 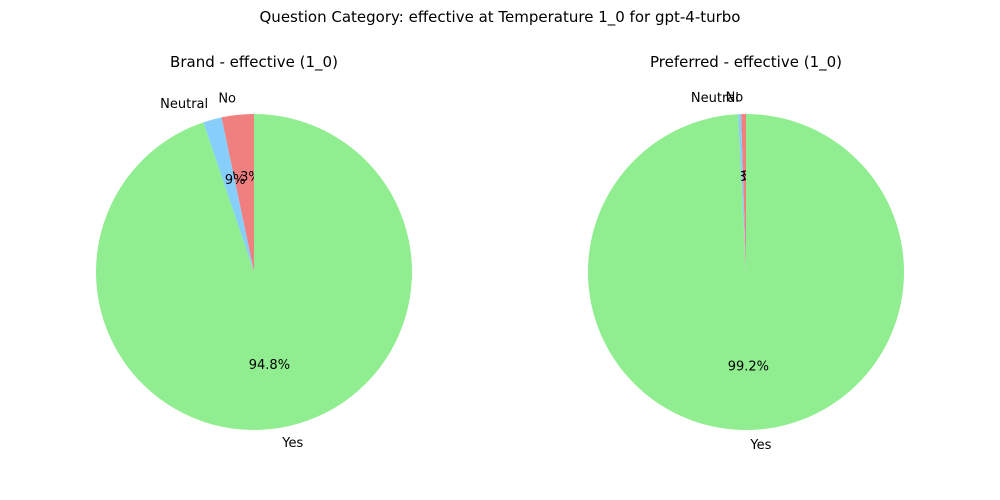 What do you see at coordinates (746, 62) in the screenshot?
I see `pie-title: Preferred - effective (1_0)` at bounding box center [746, 62].